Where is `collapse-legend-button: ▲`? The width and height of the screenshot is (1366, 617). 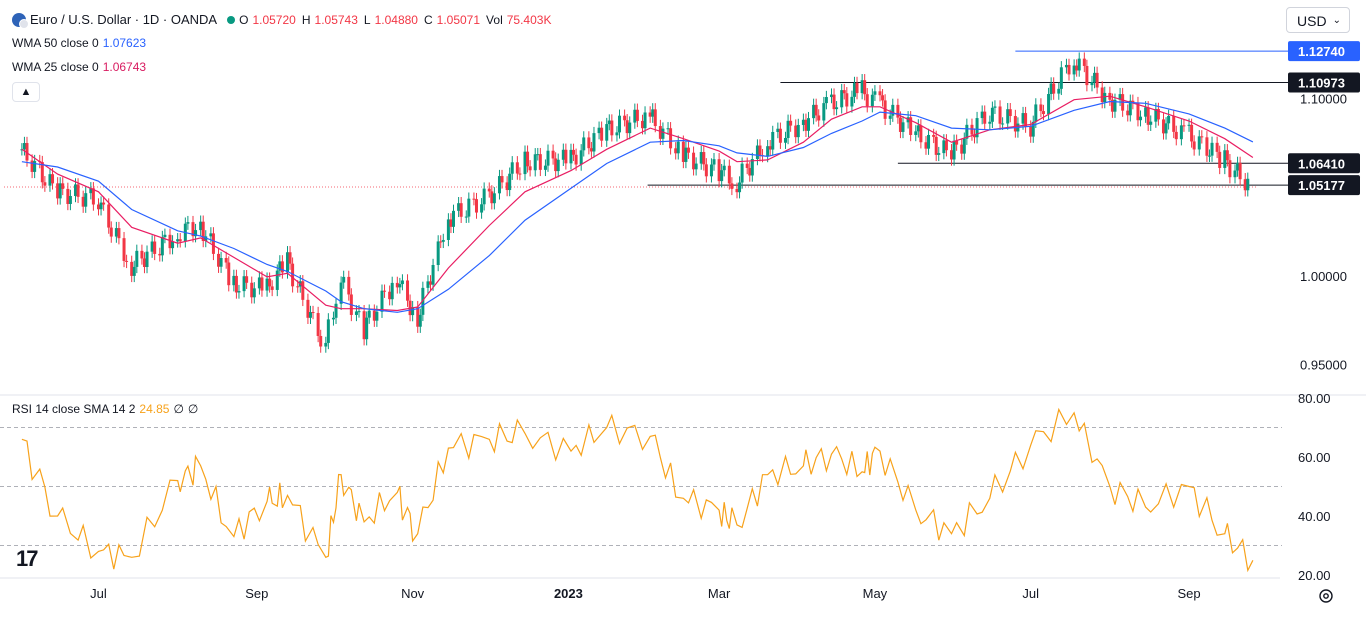 collapse-legend-button: ▲ is located at coordinates (26, 92).